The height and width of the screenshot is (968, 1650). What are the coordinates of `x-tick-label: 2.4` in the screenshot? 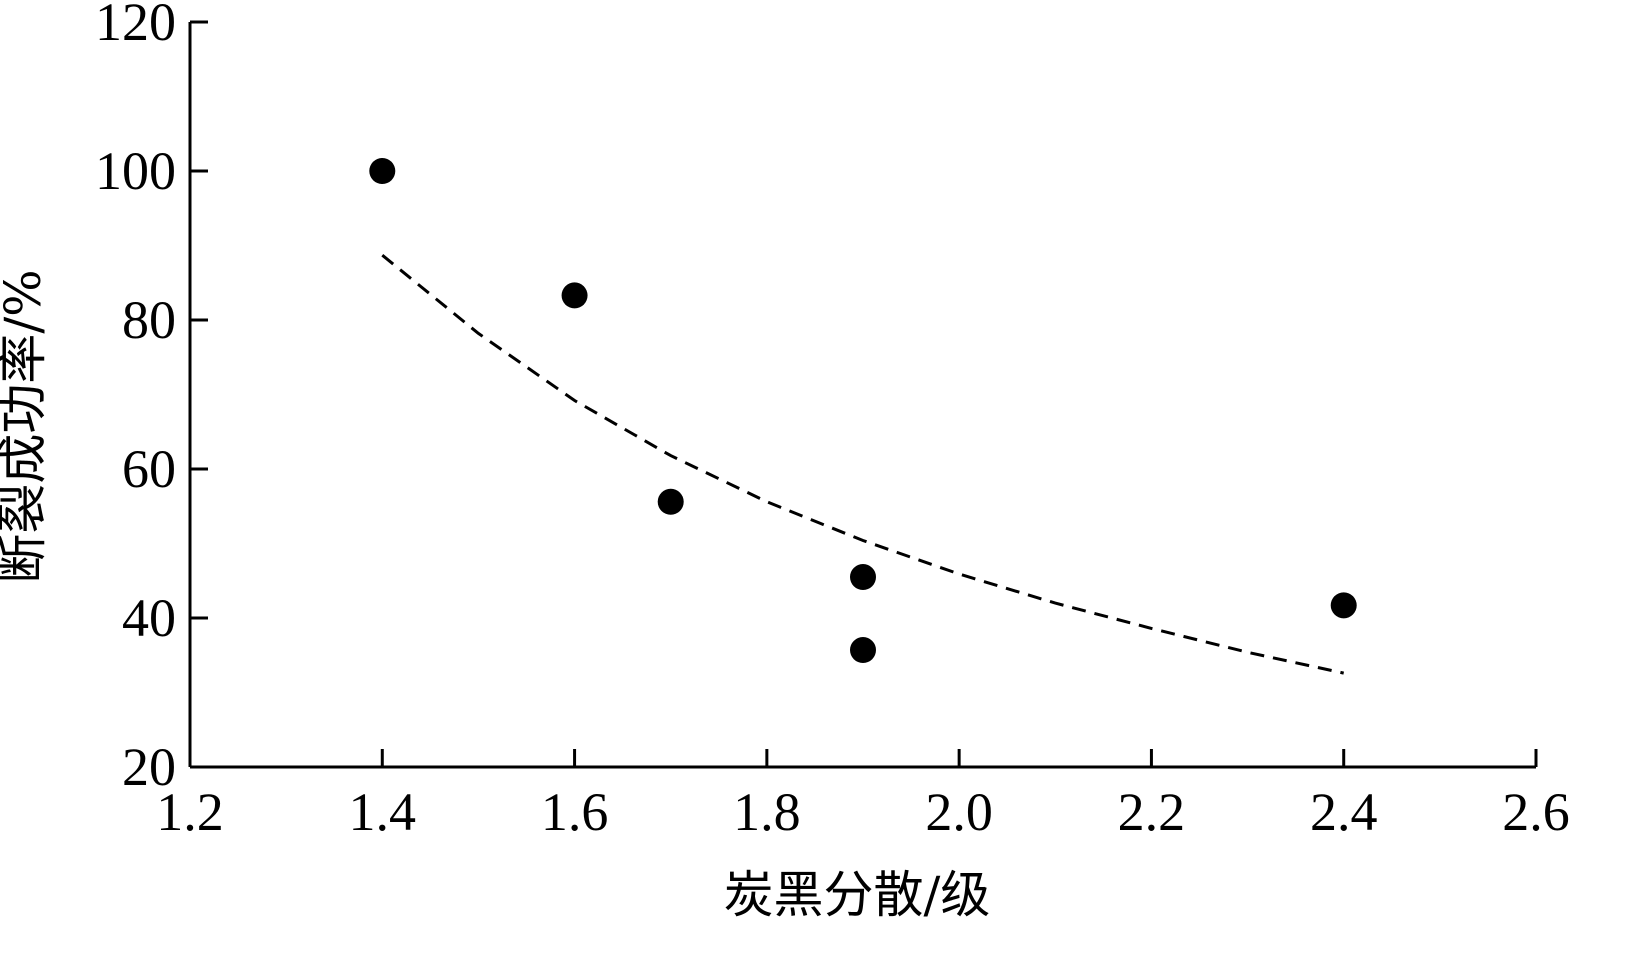 It's located at (1344, 812).